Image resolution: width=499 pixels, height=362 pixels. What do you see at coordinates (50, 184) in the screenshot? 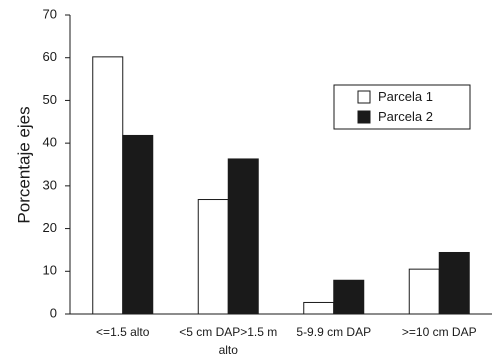
I see `y-tick-label: 30` at bounding box center [50, 184].